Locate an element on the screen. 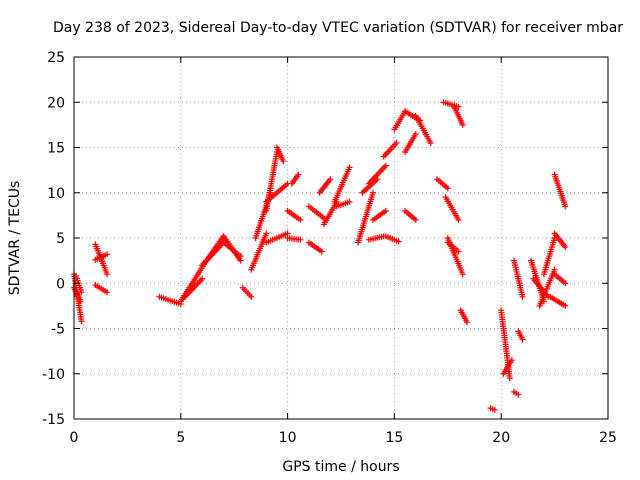 This screenshot has width=640, height=480. x-tick-label: 25 is located at coordinates (608, 438).